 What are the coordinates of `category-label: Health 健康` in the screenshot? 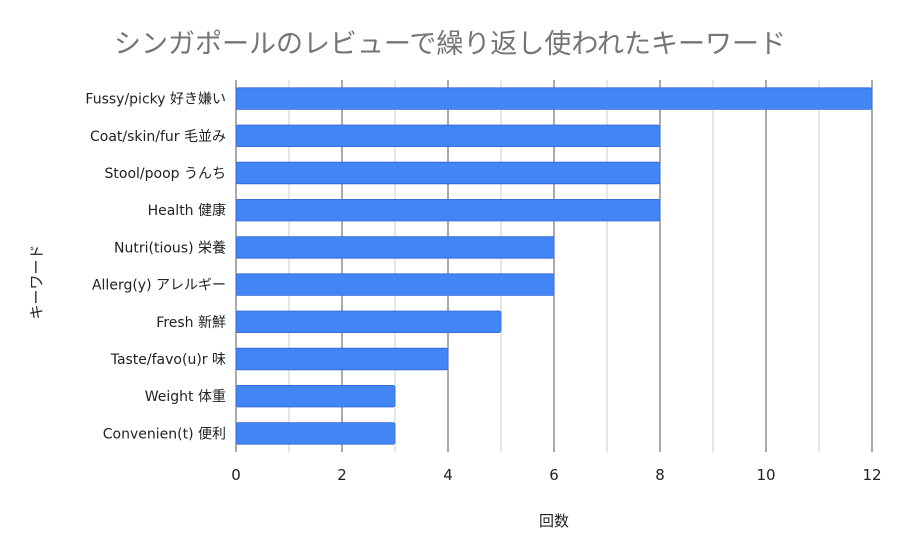 It's located at (187, 210).